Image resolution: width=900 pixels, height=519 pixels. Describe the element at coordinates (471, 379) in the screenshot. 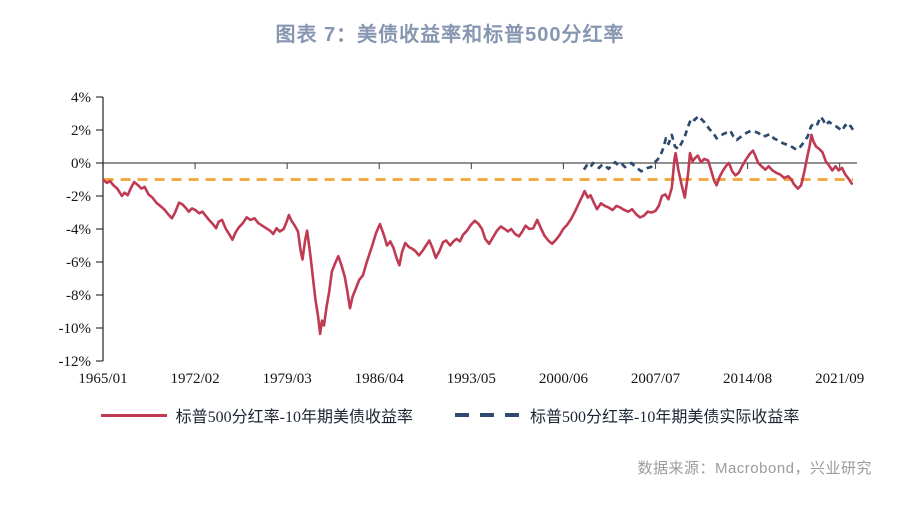

I see `x-tick-label: 1993/05` at that location.